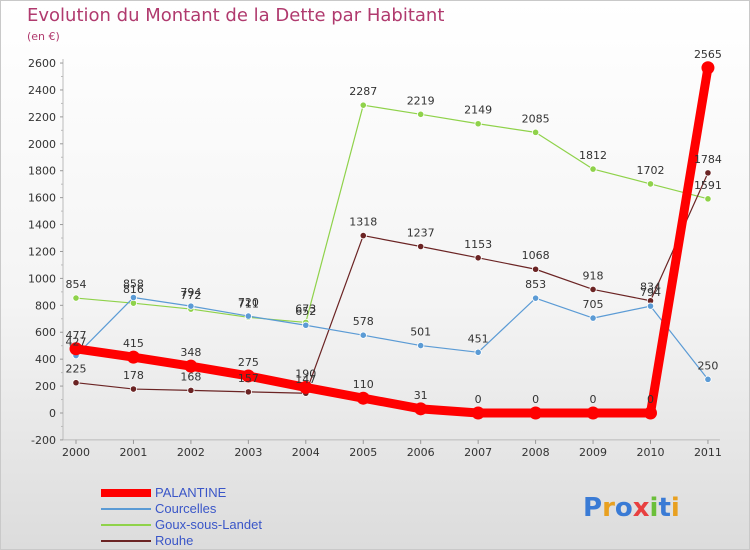  What do you see at coordinates (707, 365) in the screenshot?
I see `data-label: 250` at bounding box center [707, 365].